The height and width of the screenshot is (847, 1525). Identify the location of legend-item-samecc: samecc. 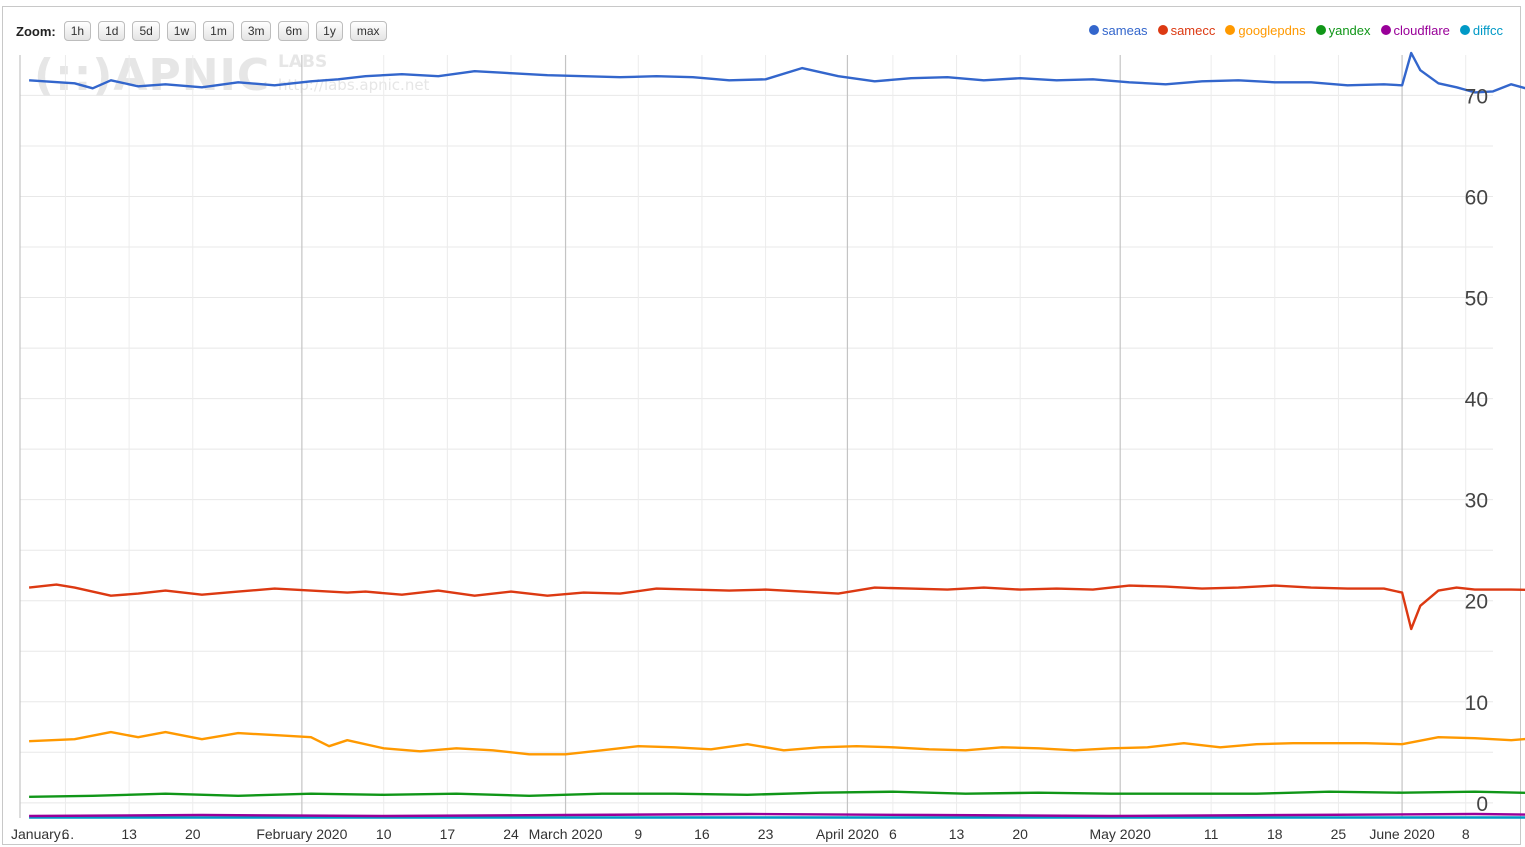
(1186, 30).